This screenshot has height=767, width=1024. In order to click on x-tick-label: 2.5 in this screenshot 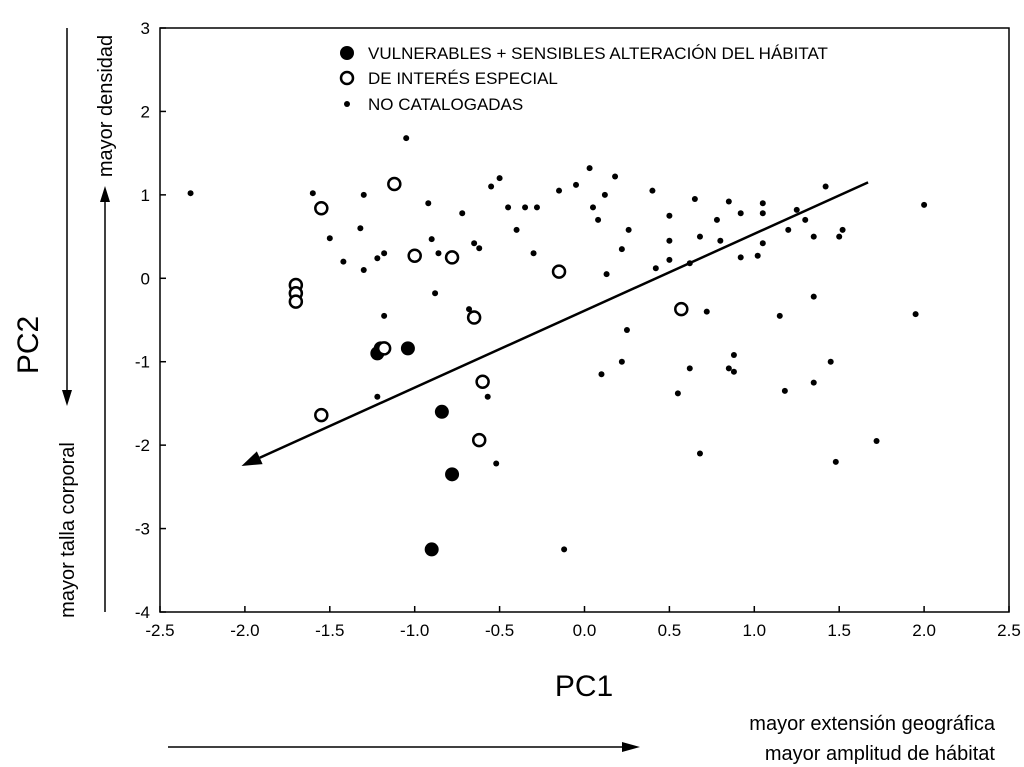, I will do `click(1009, 630)`.